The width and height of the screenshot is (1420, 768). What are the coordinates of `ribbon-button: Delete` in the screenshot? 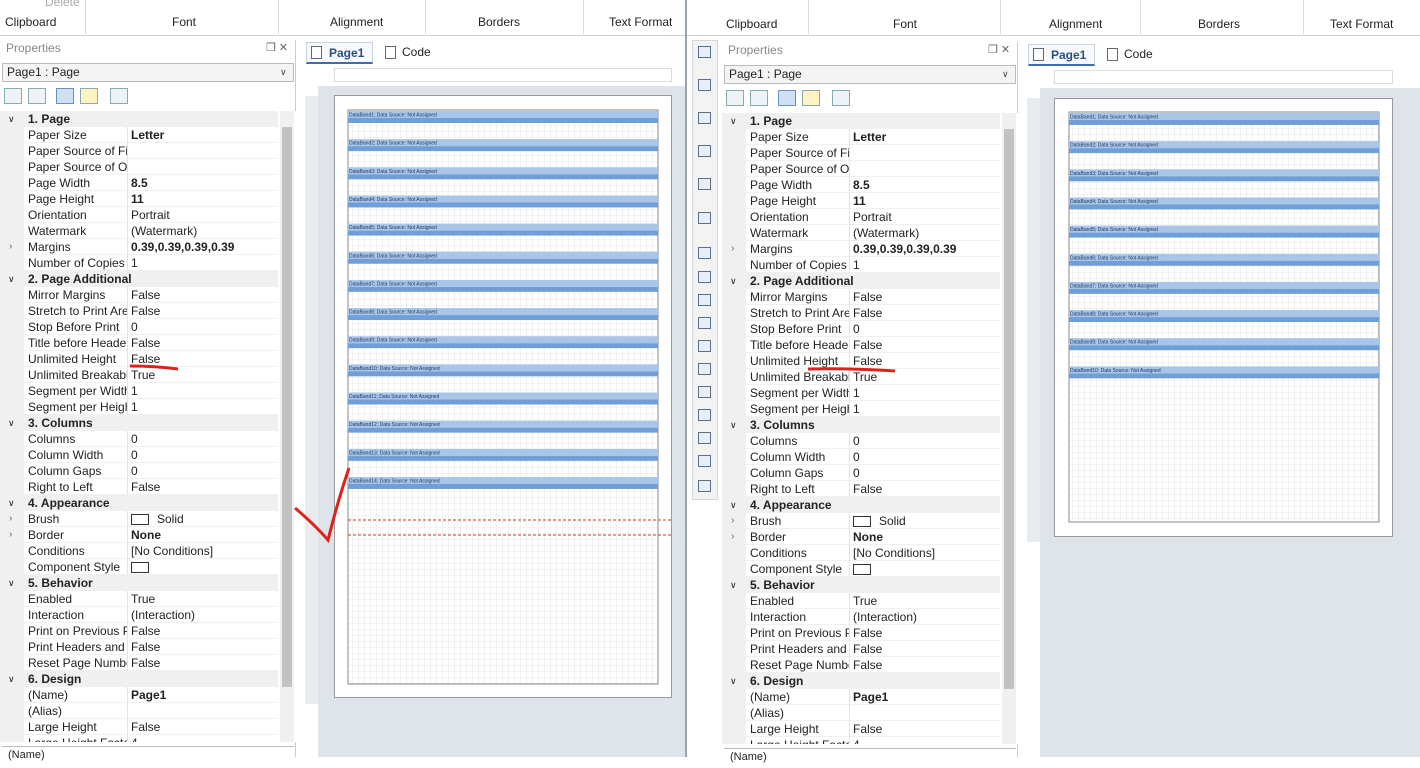 It's located at (62, 4).